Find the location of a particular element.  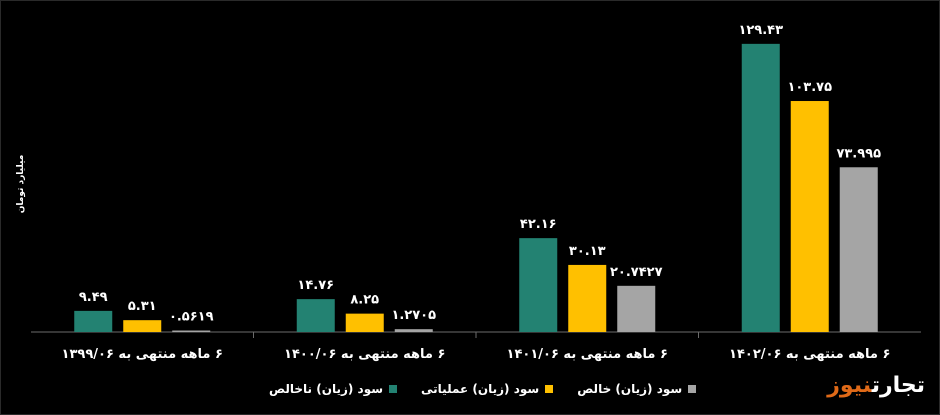

legend-swatch-net is located at coordinates (692, 389).